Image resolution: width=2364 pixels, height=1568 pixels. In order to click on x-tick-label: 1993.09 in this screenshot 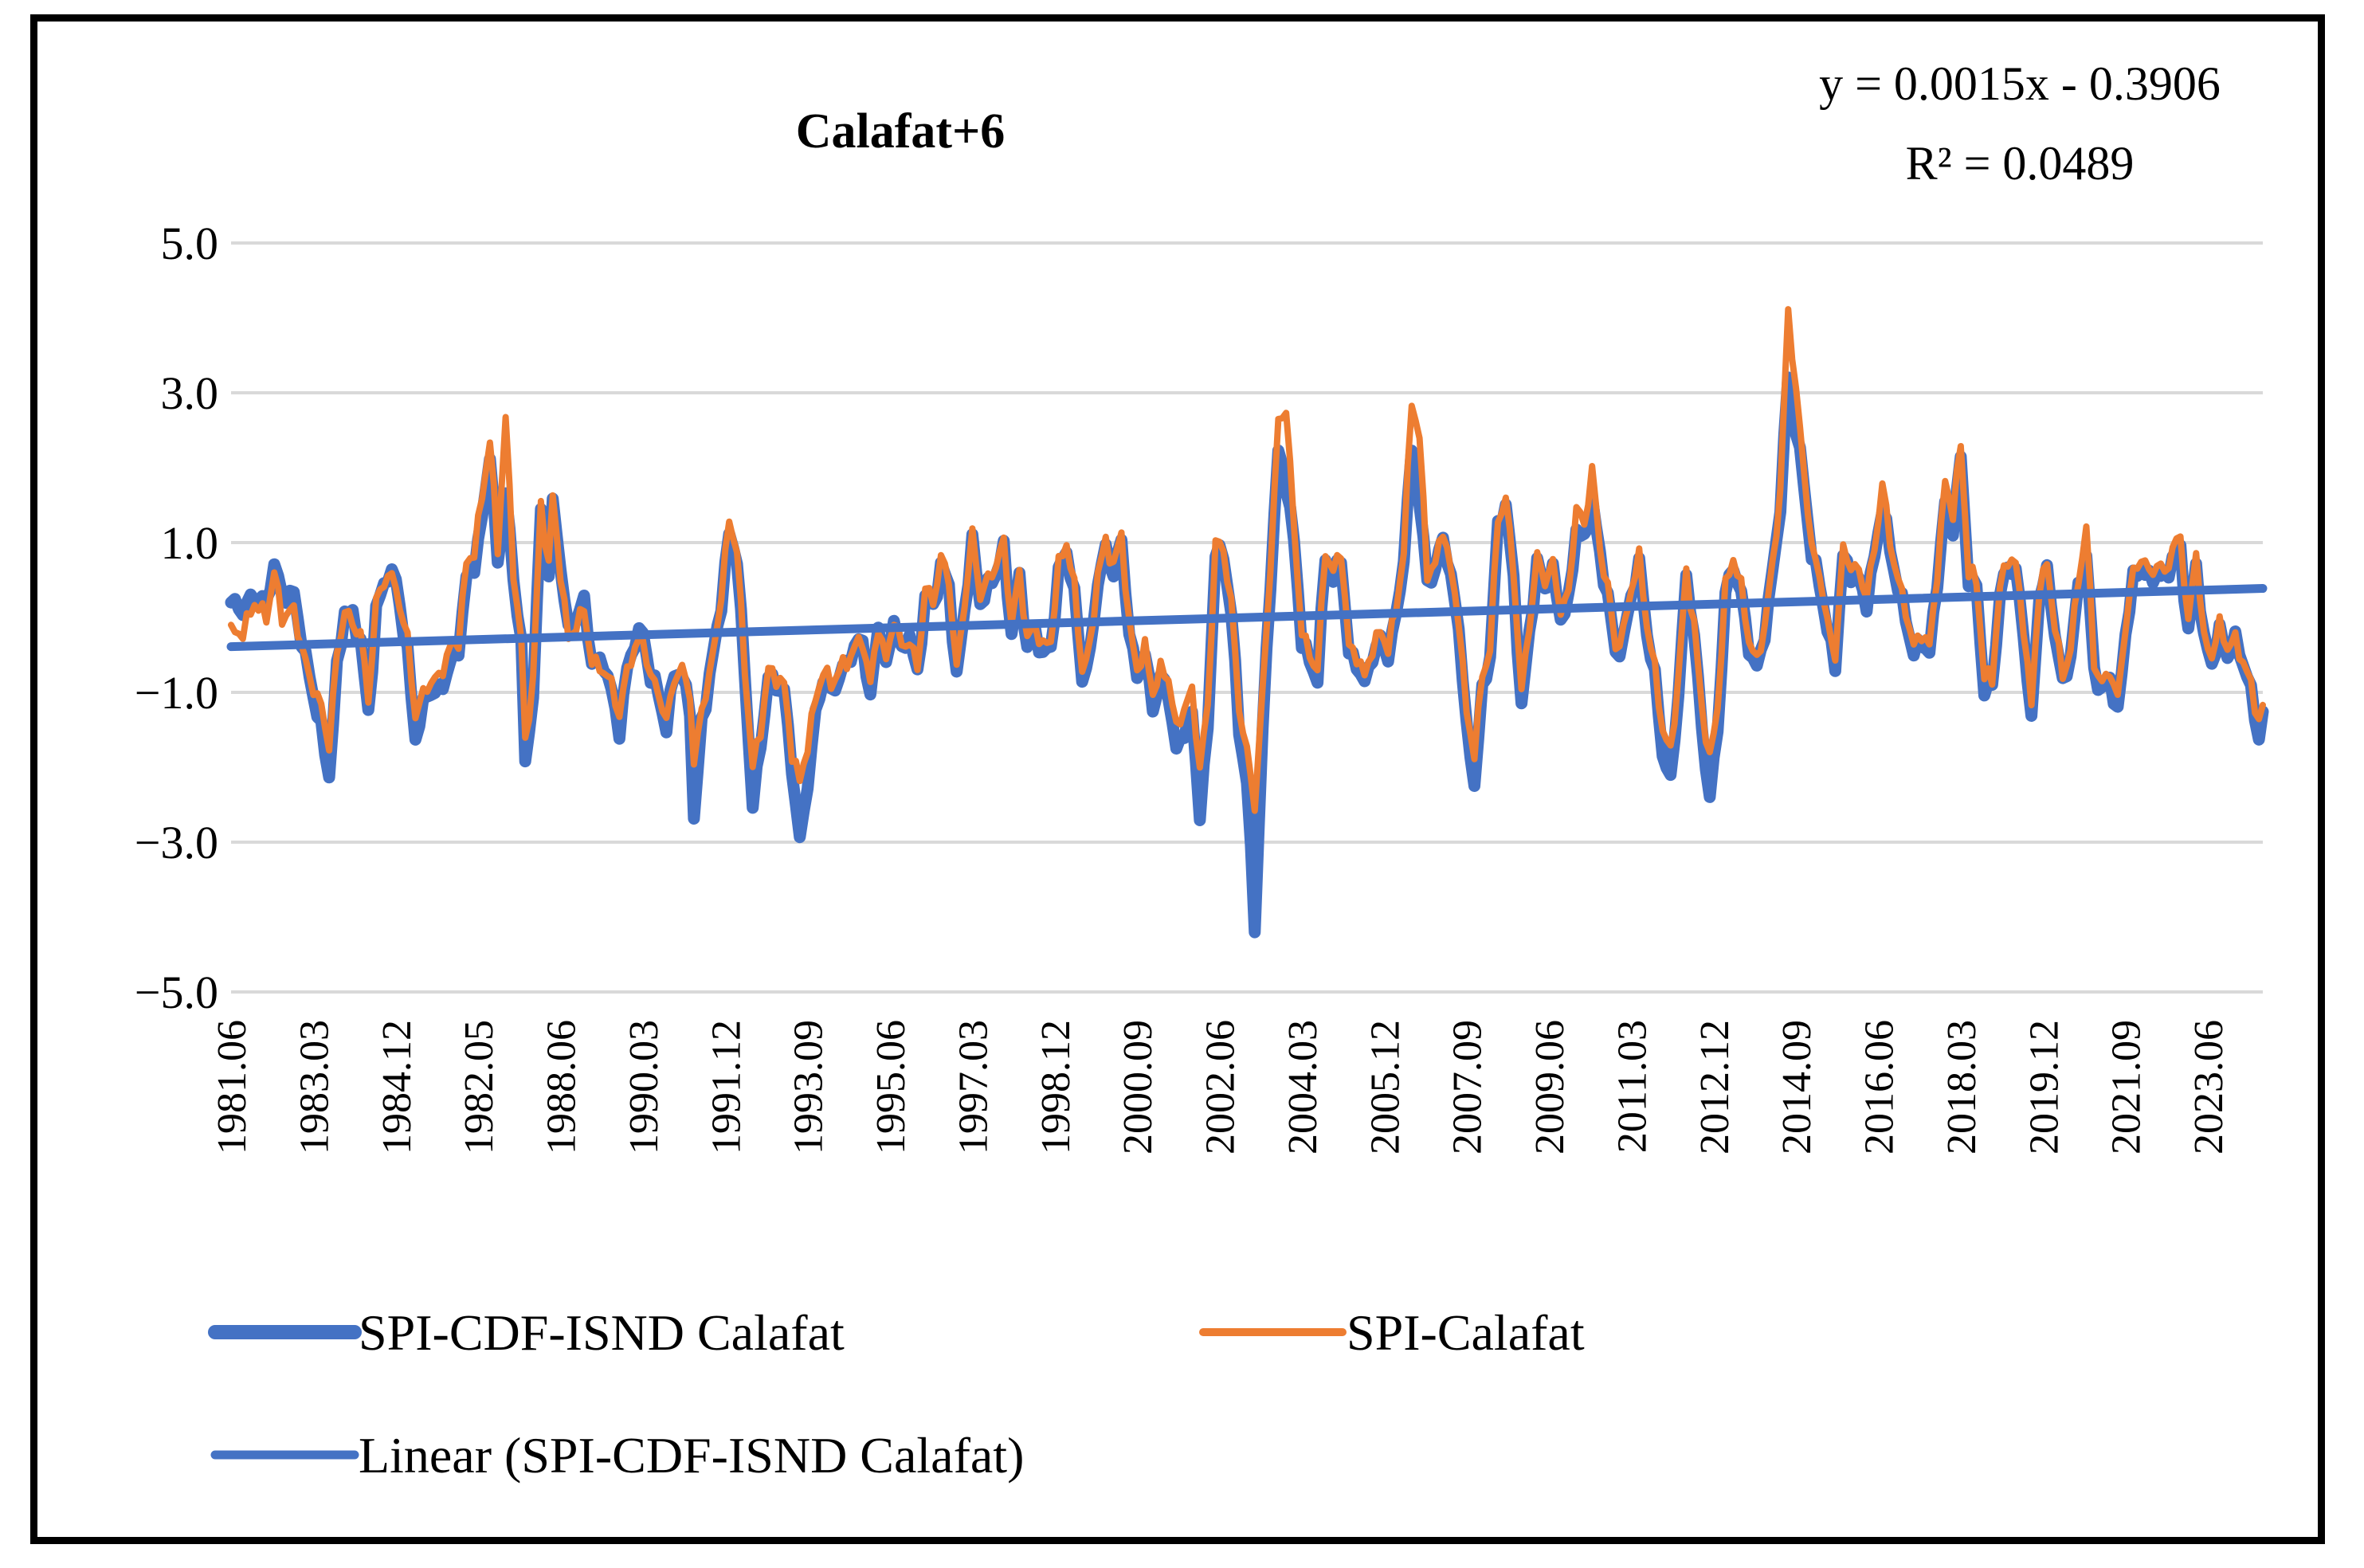, I will do `click(809, 1087)`.